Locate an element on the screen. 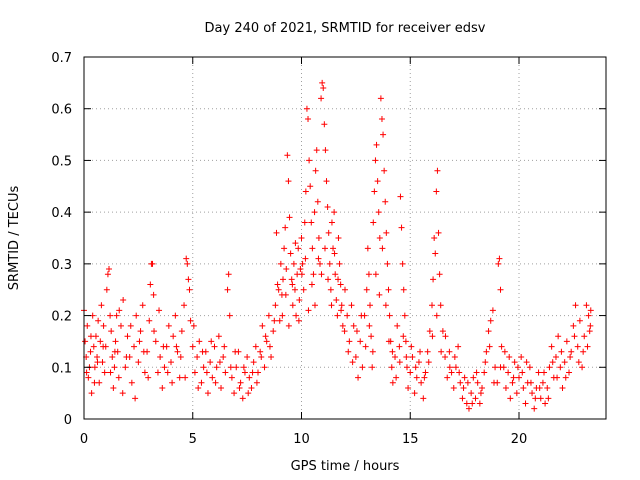  y-tick-label: 0.5 is located at coordinates (61, 161).